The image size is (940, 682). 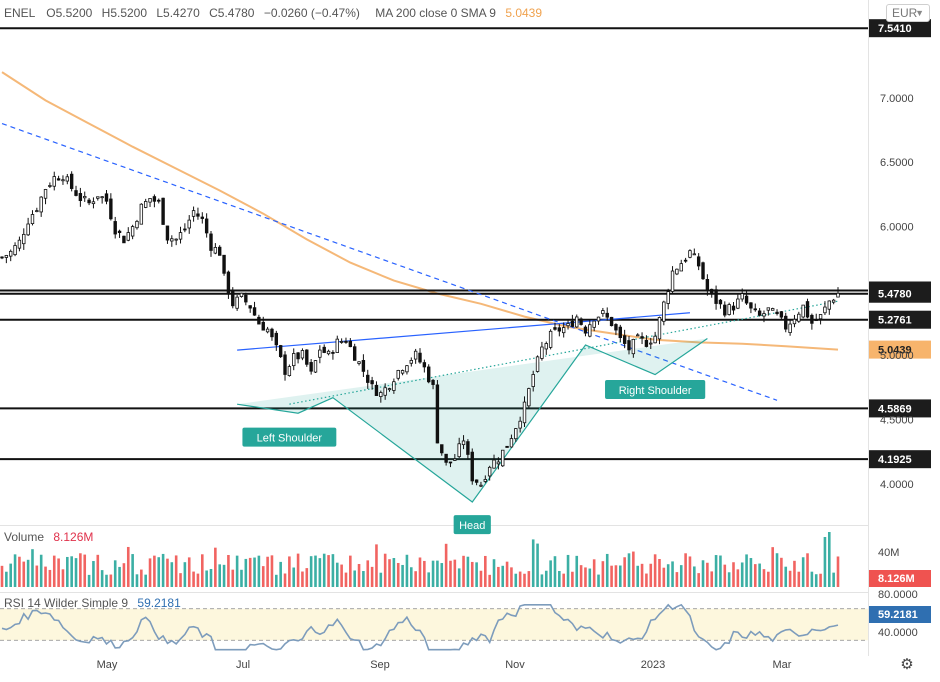 I want to click on level-badge, so click(x=900, y=28).